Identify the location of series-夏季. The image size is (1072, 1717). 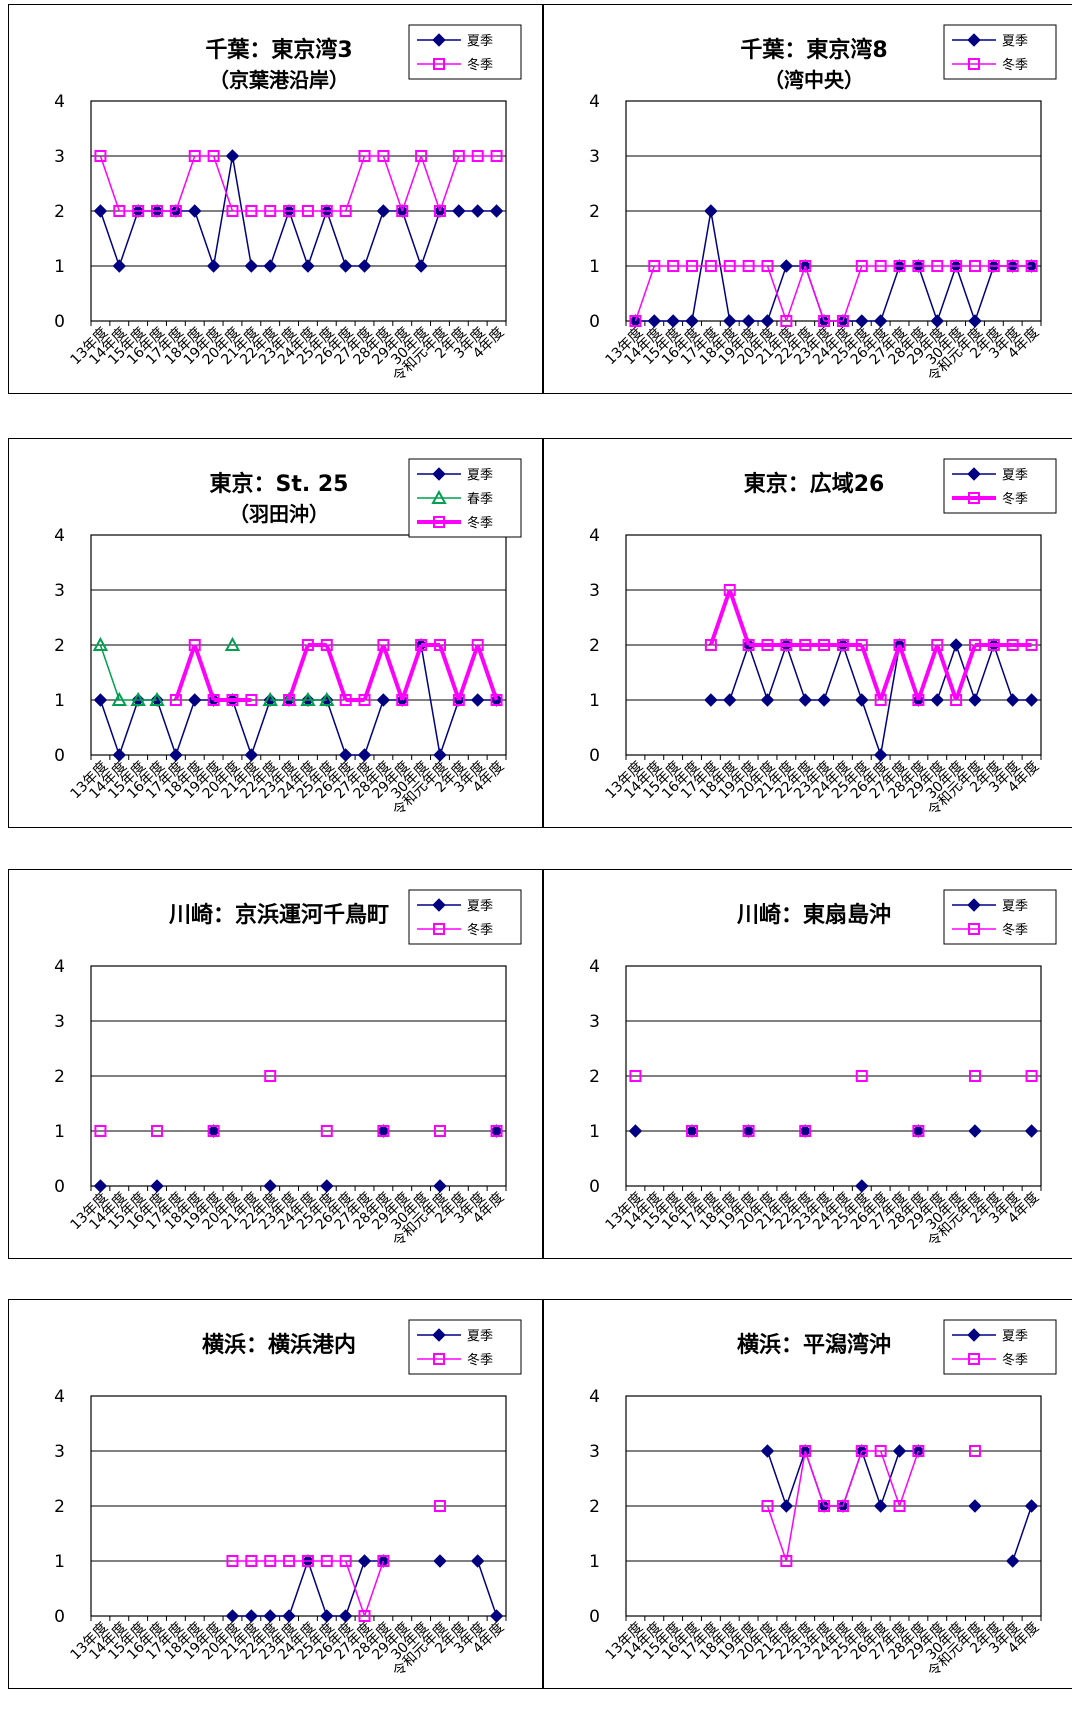
(298, 700).